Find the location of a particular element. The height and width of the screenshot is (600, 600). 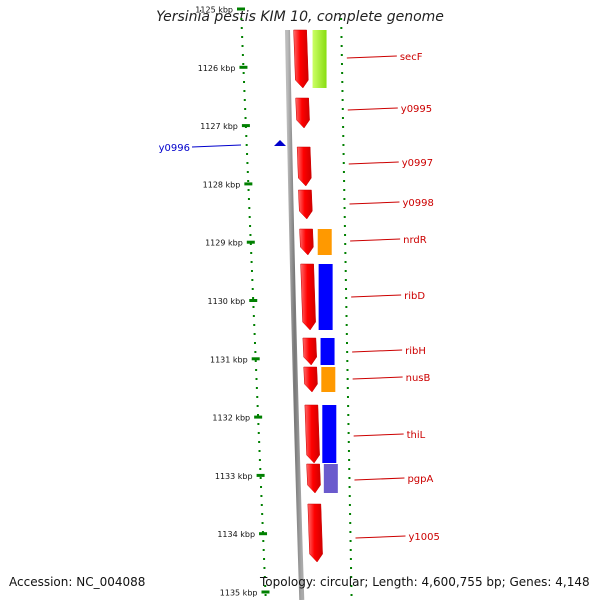

cog-layer is located at coordinates (325, 261).